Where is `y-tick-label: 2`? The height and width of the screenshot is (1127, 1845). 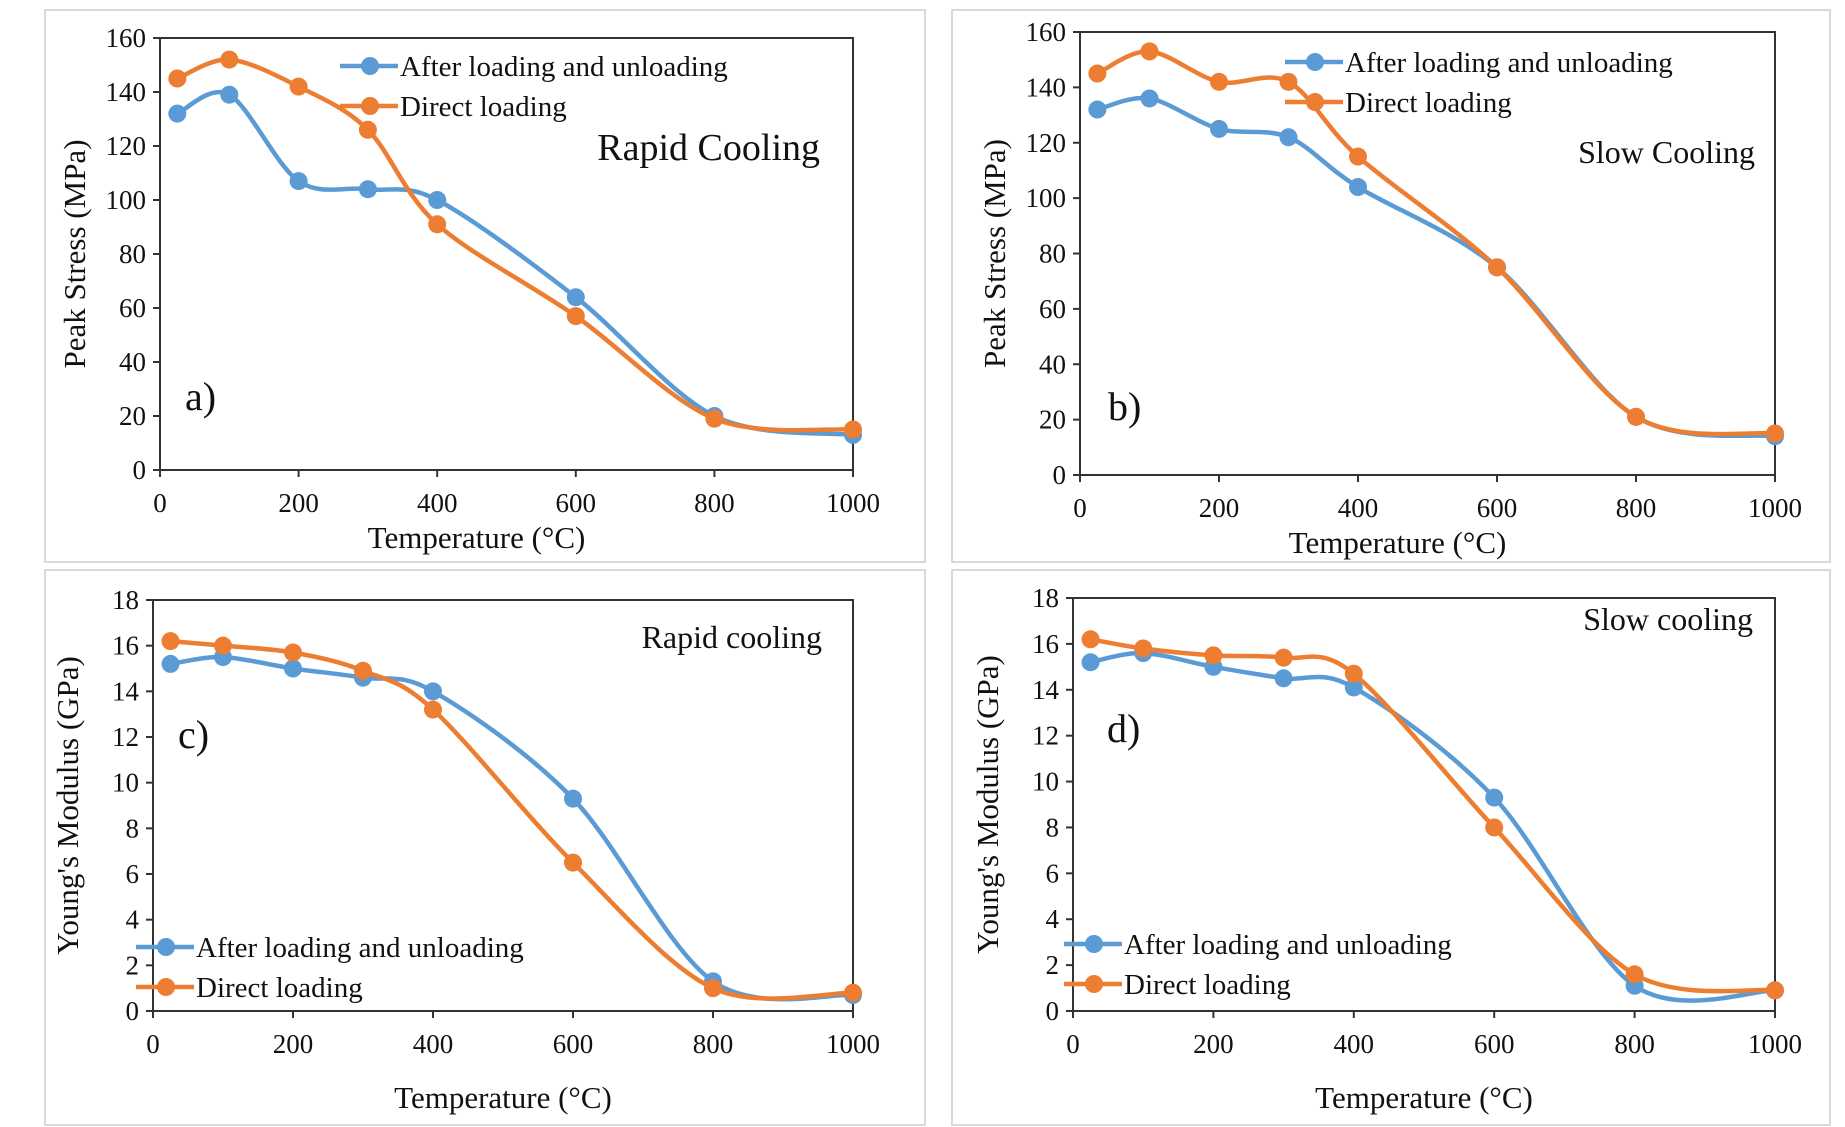 y-tick-label: 2 is located at coordinates (133, 965).